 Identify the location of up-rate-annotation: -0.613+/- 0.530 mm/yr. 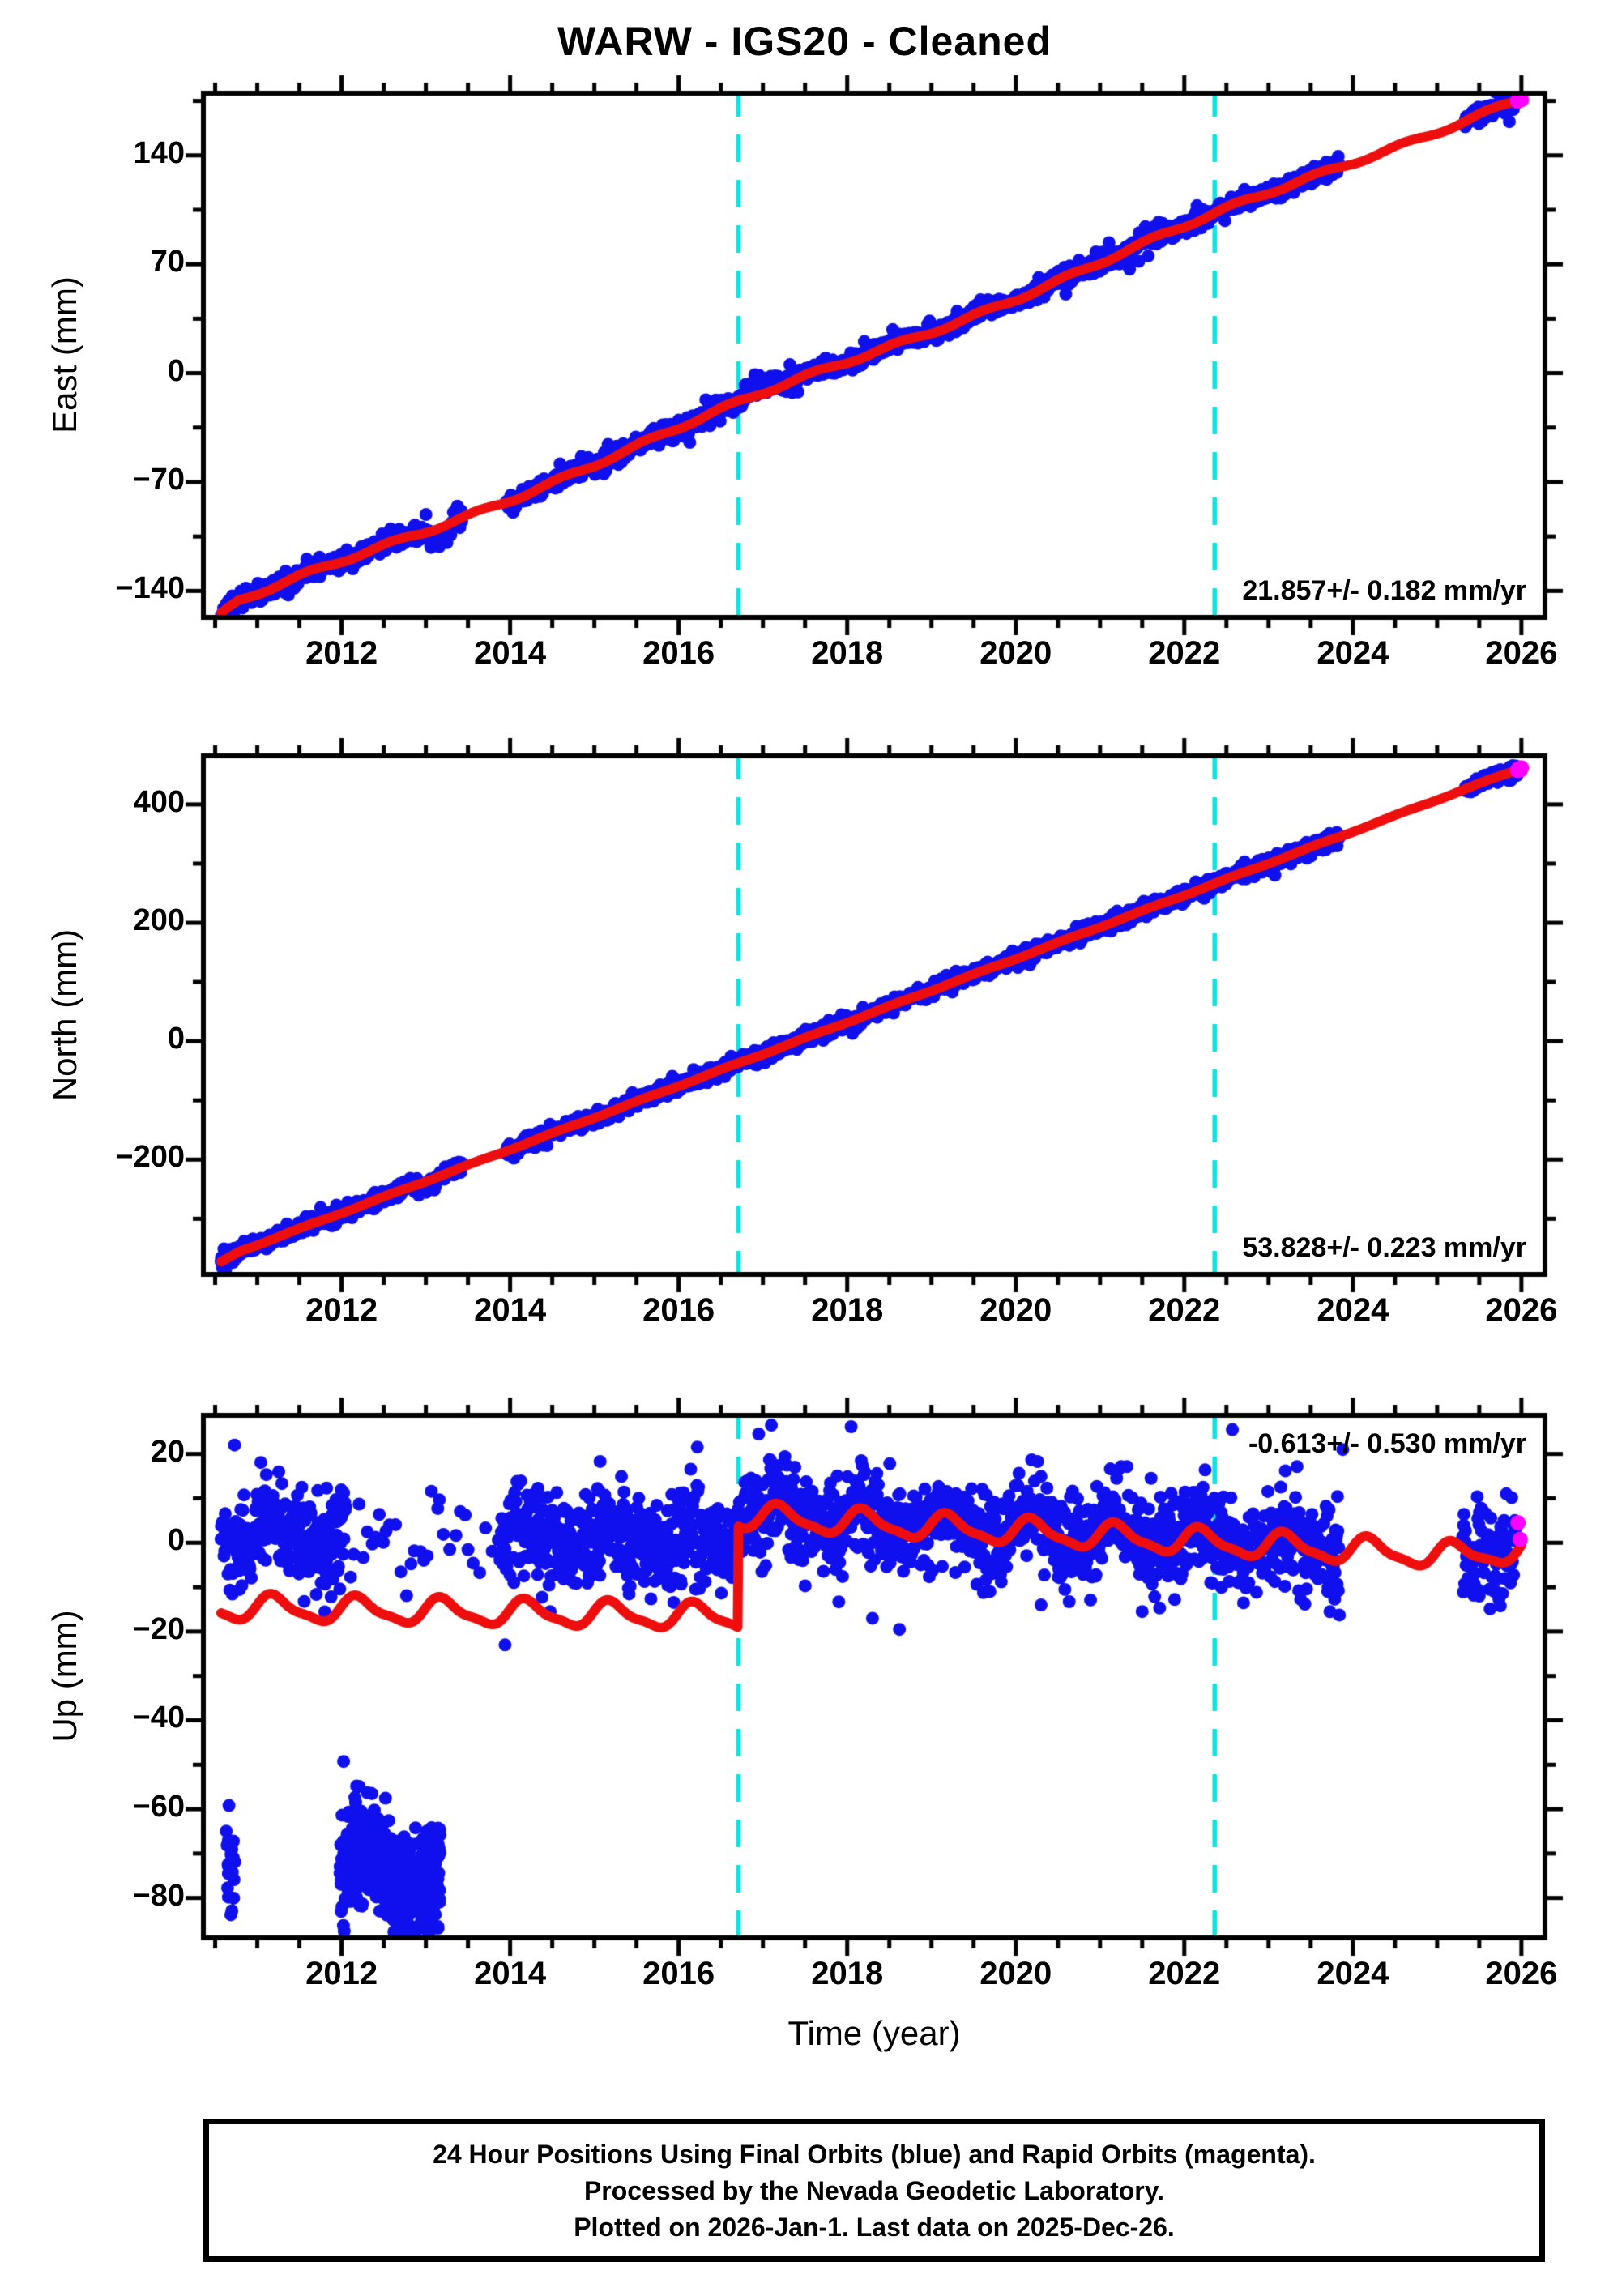
(1387, 1443).